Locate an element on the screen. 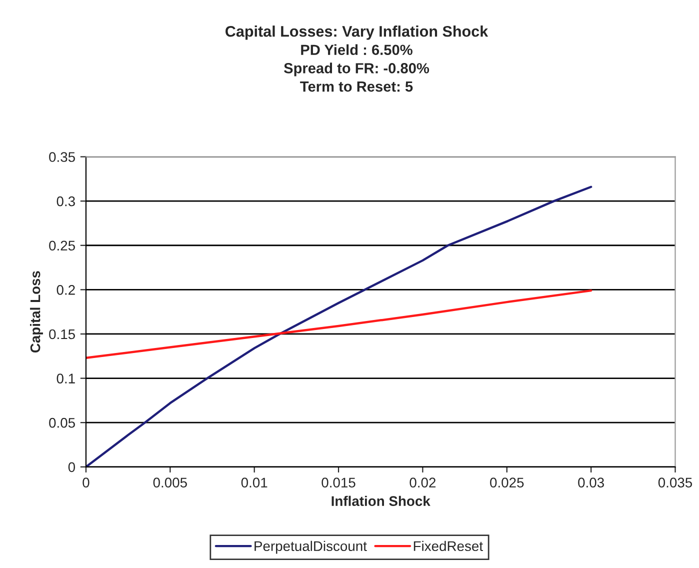 The height and width of the screenshot is (568, 699). y-axis-title: Capital Loss is located at coordinates (36, 312).